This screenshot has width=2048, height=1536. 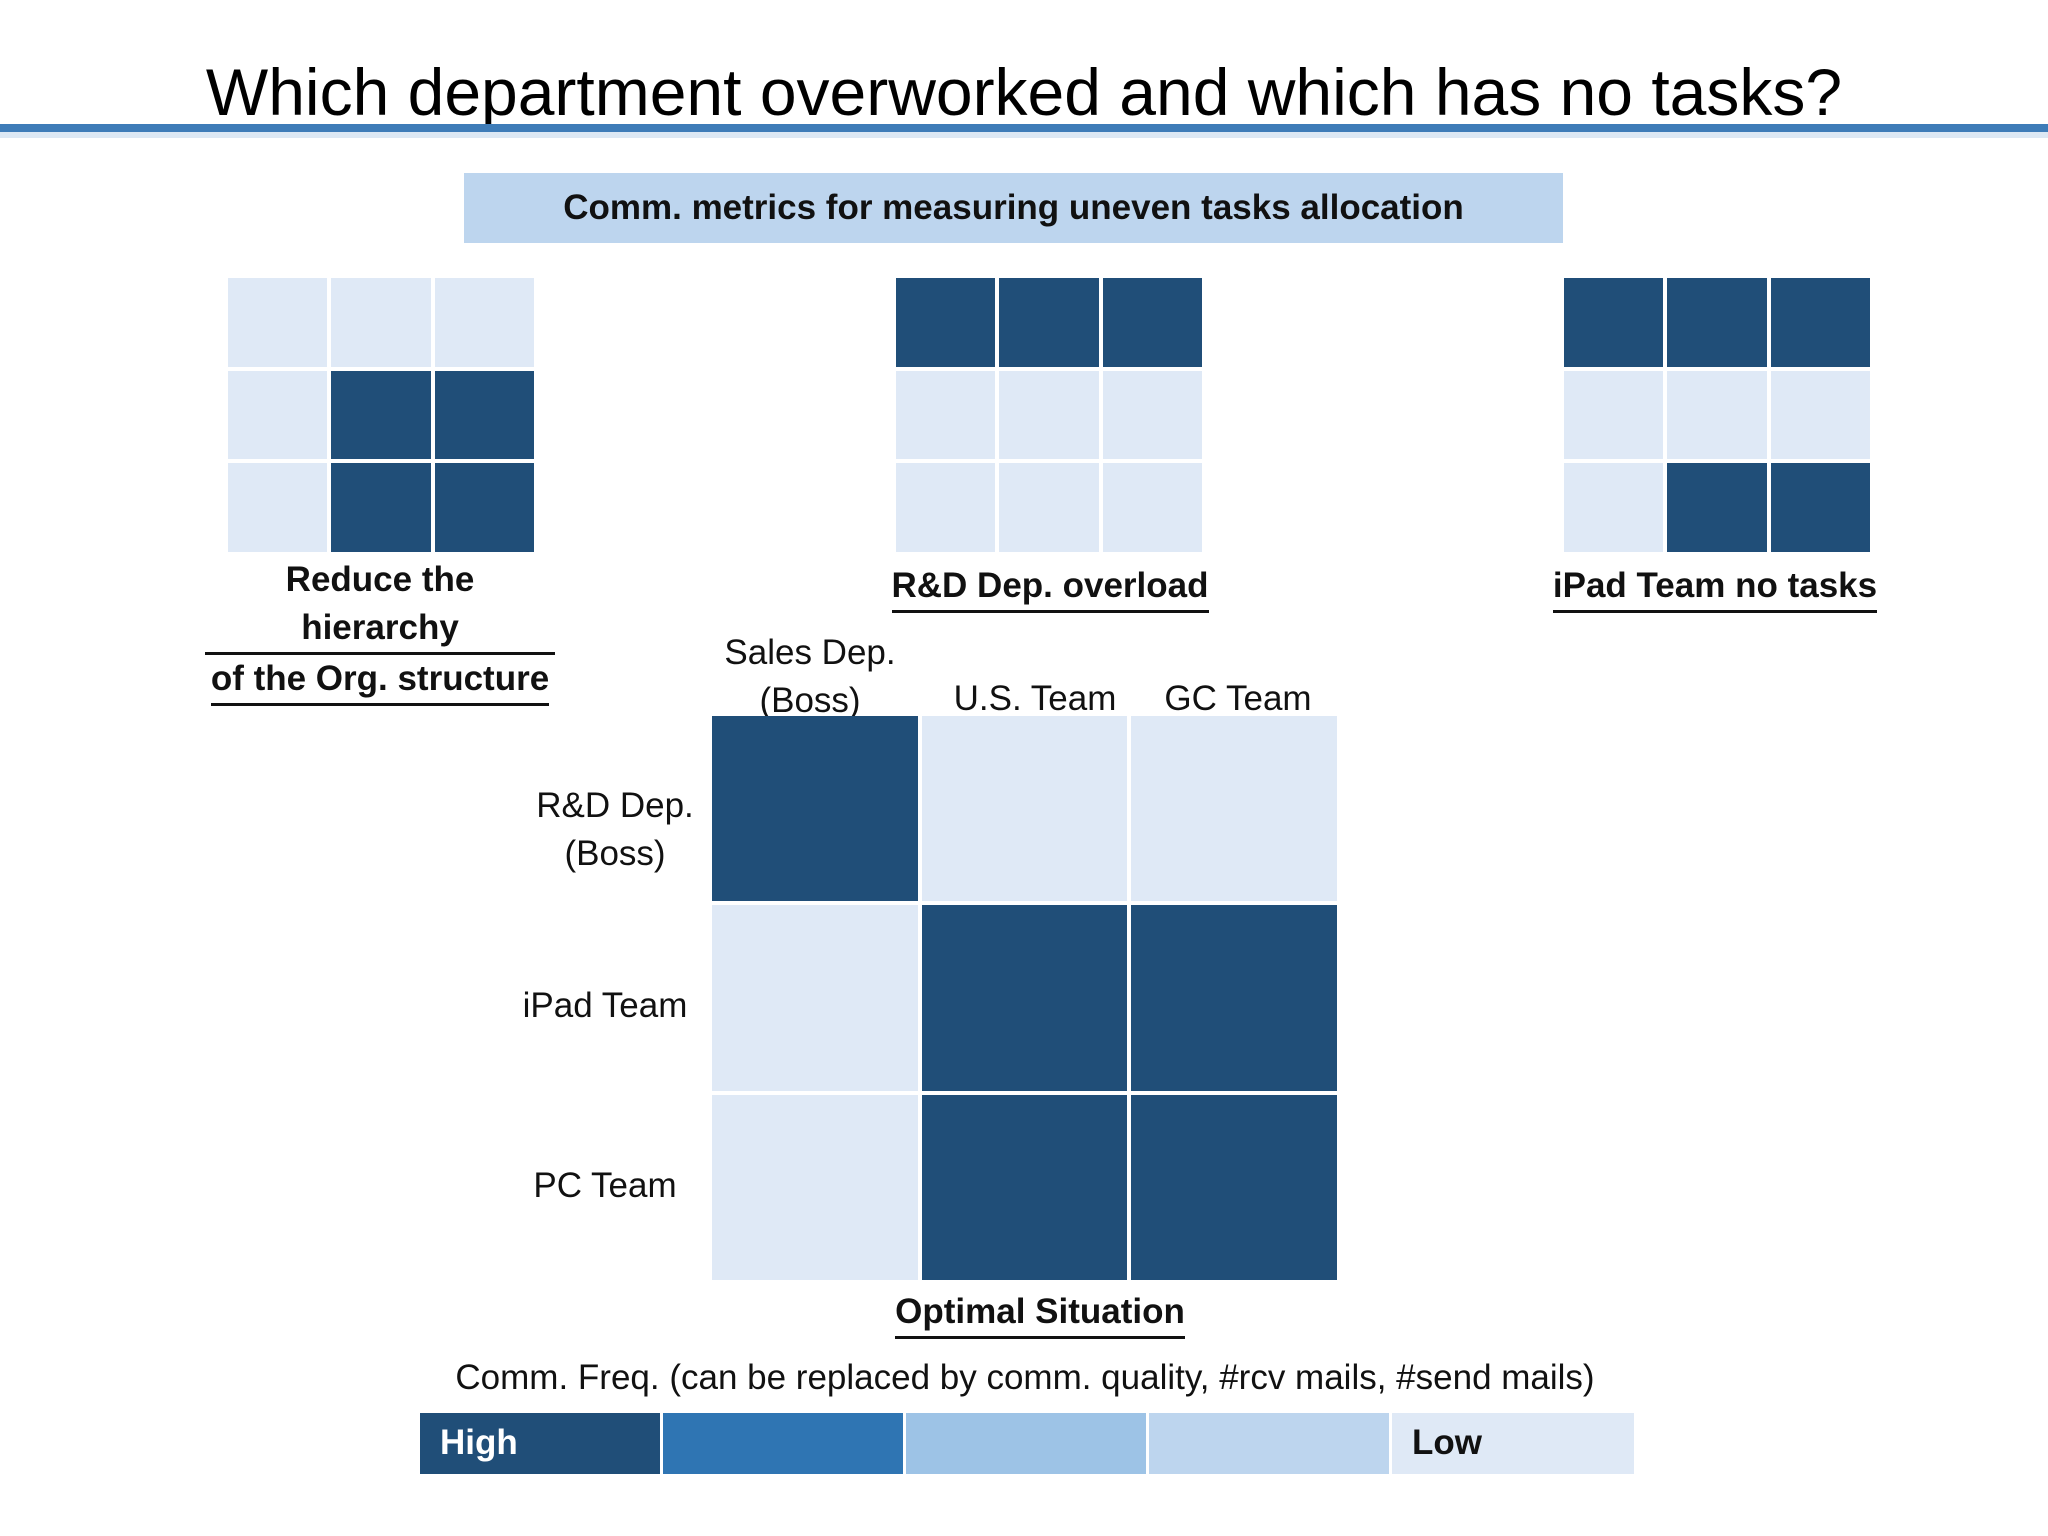 I want to click on grid-rd-overload, so click(x=1049, y=415).